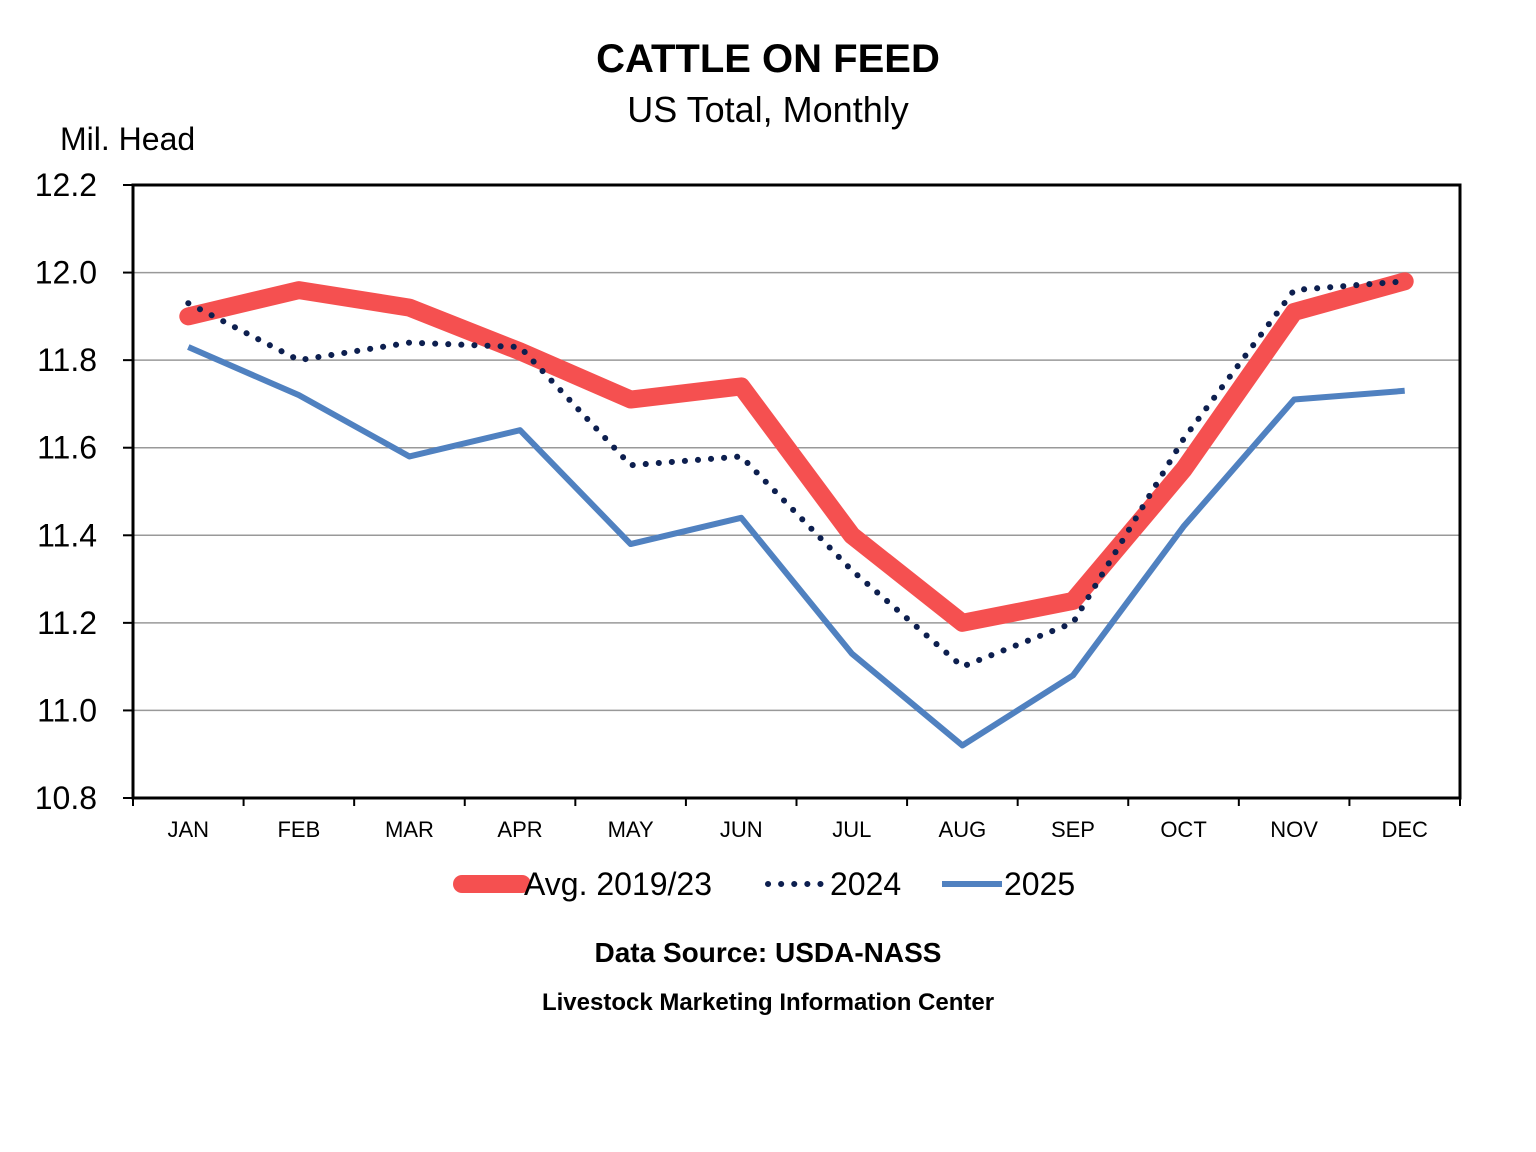 The width and height of the screenshot is (1536, 1152). I want to click on x-tick-label: DEC, so click(1404, 829).